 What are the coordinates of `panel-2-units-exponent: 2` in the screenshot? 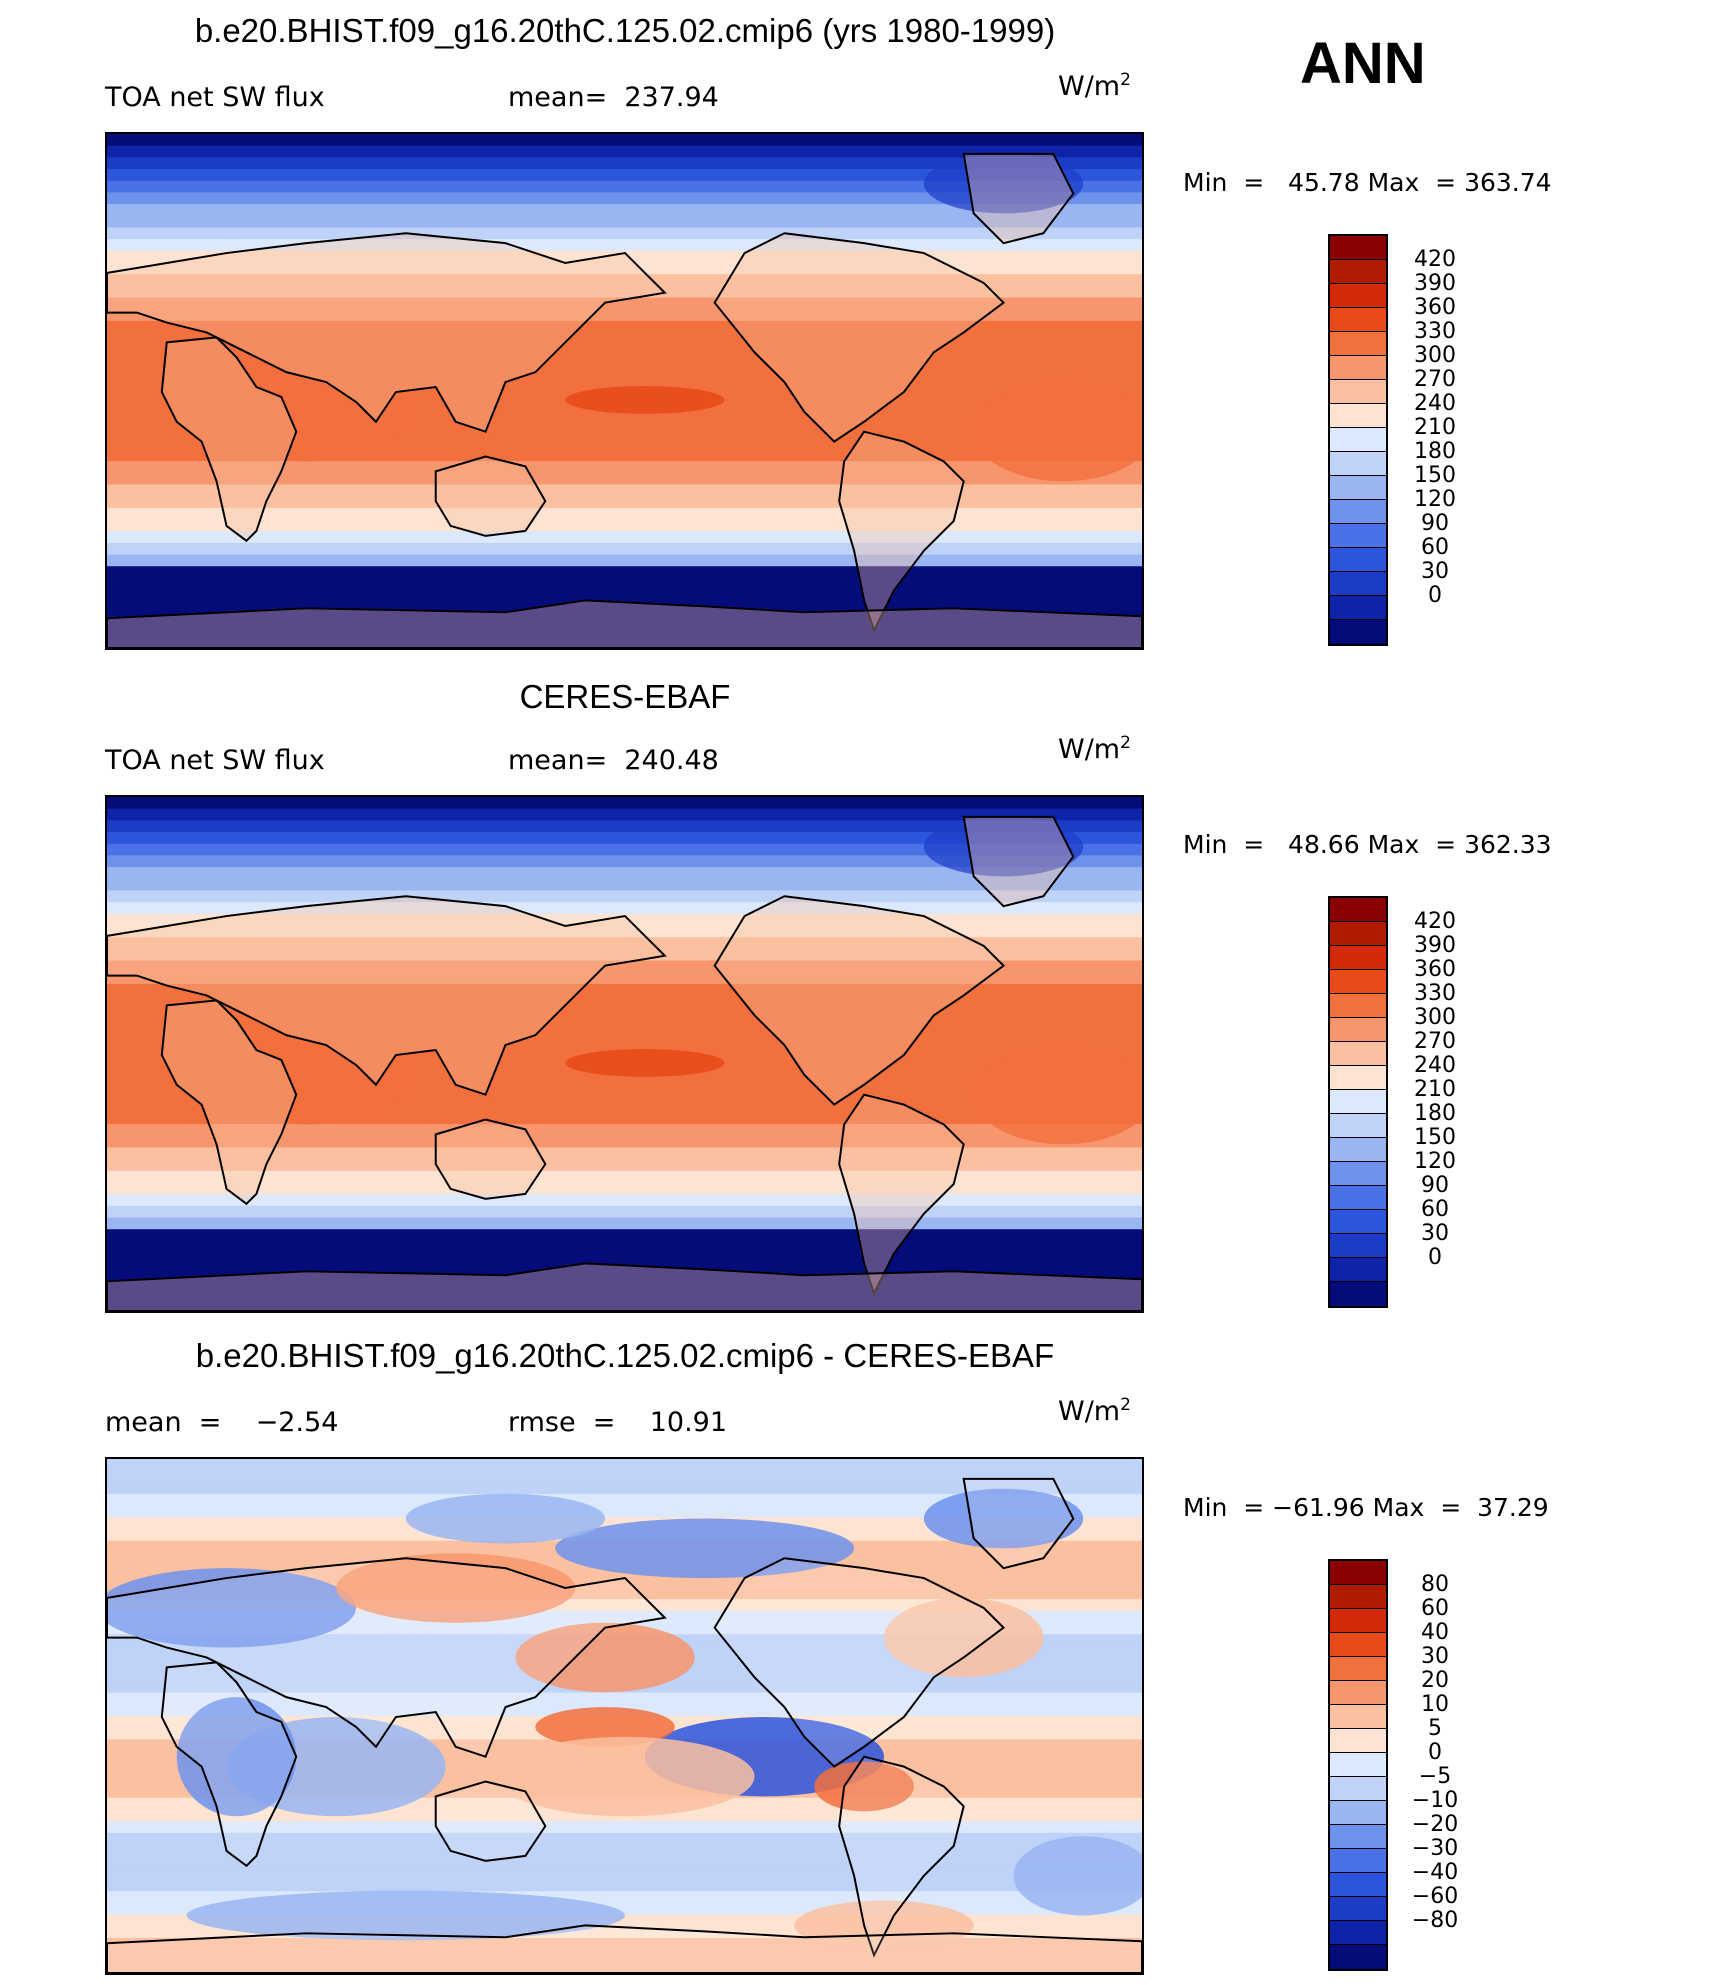 It's located at (1125, 743).